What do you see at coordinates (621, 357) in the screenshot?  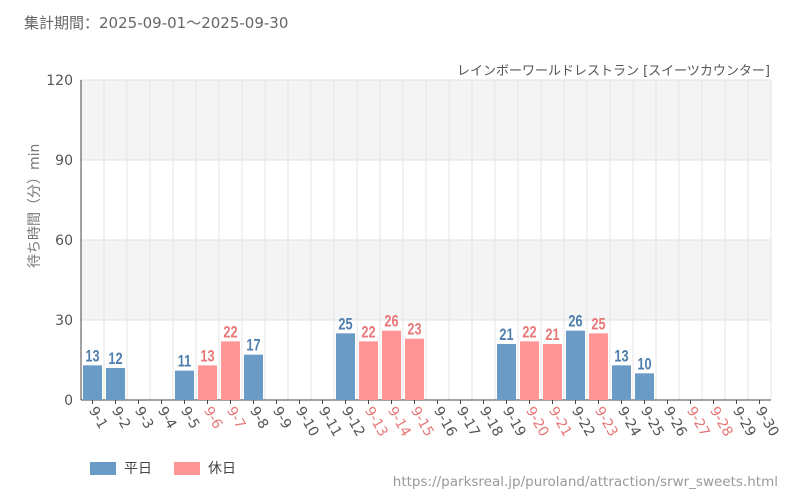 I see `data-label-9-24: 13` at bounding box center [621, 357].